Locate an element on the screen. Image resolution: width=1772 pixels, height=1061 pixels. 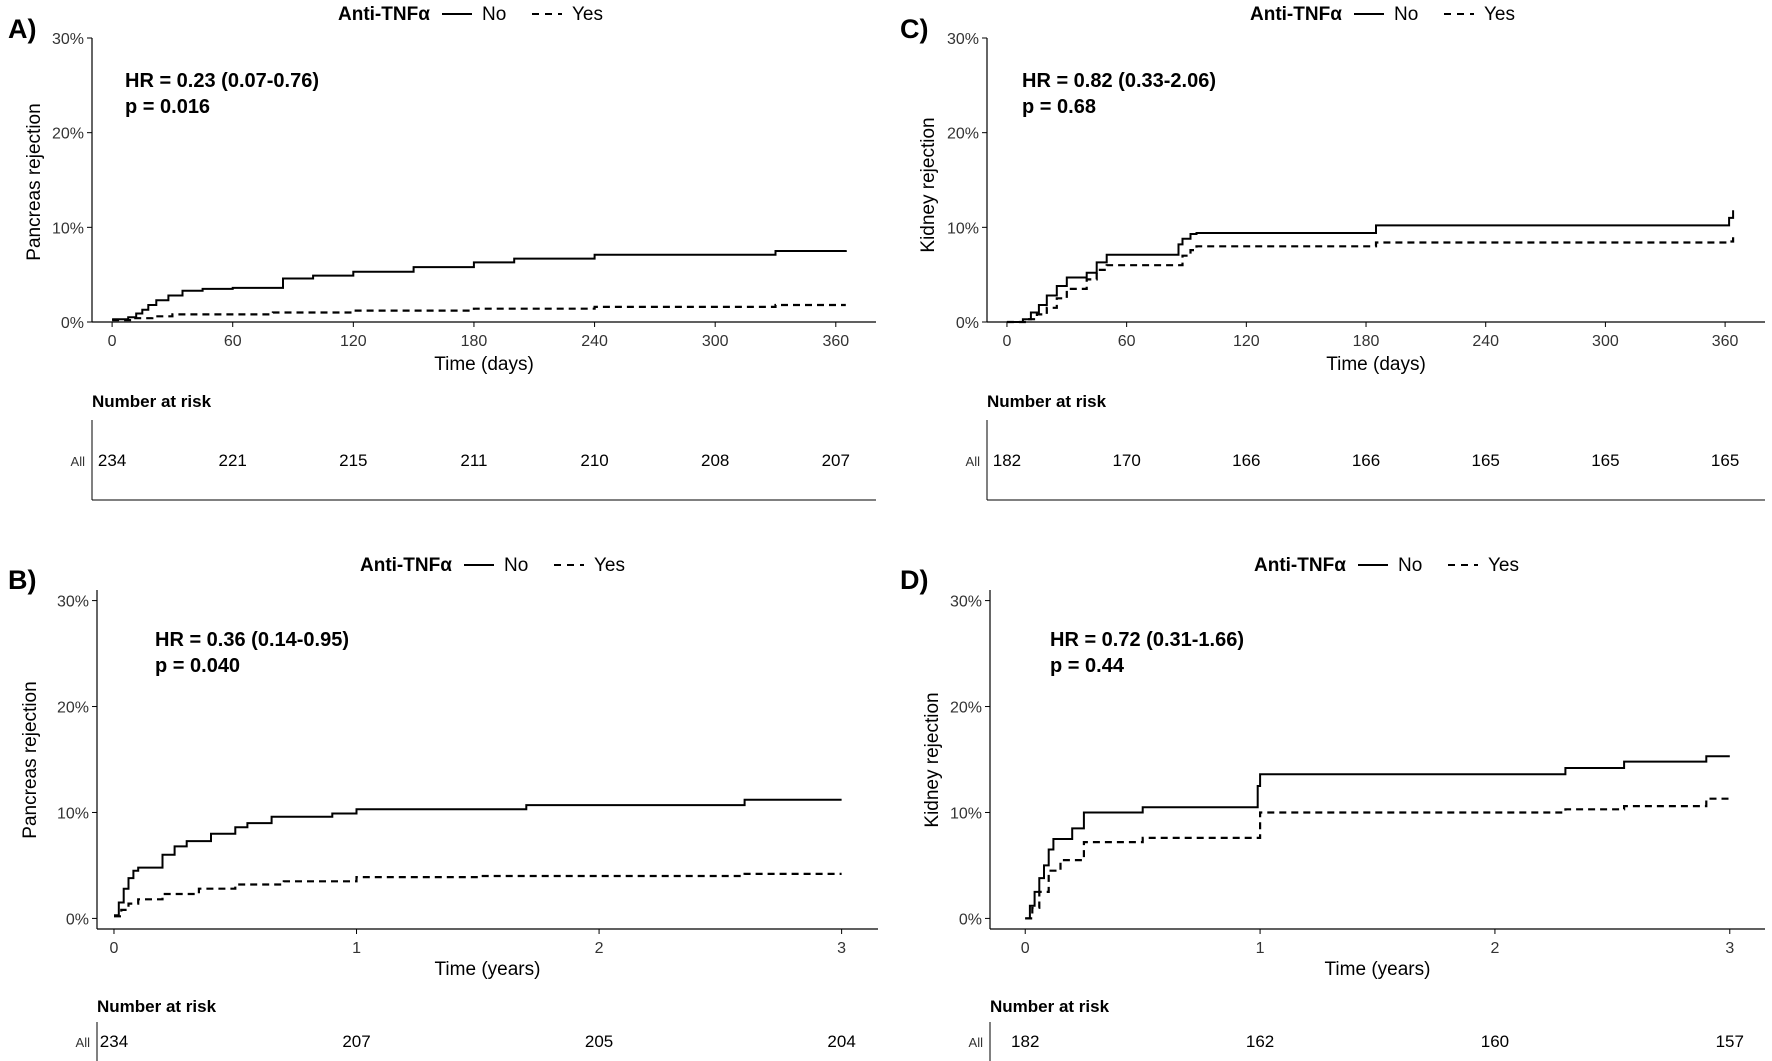
risk-count: 157 is located at coordinates (1730, 1041).